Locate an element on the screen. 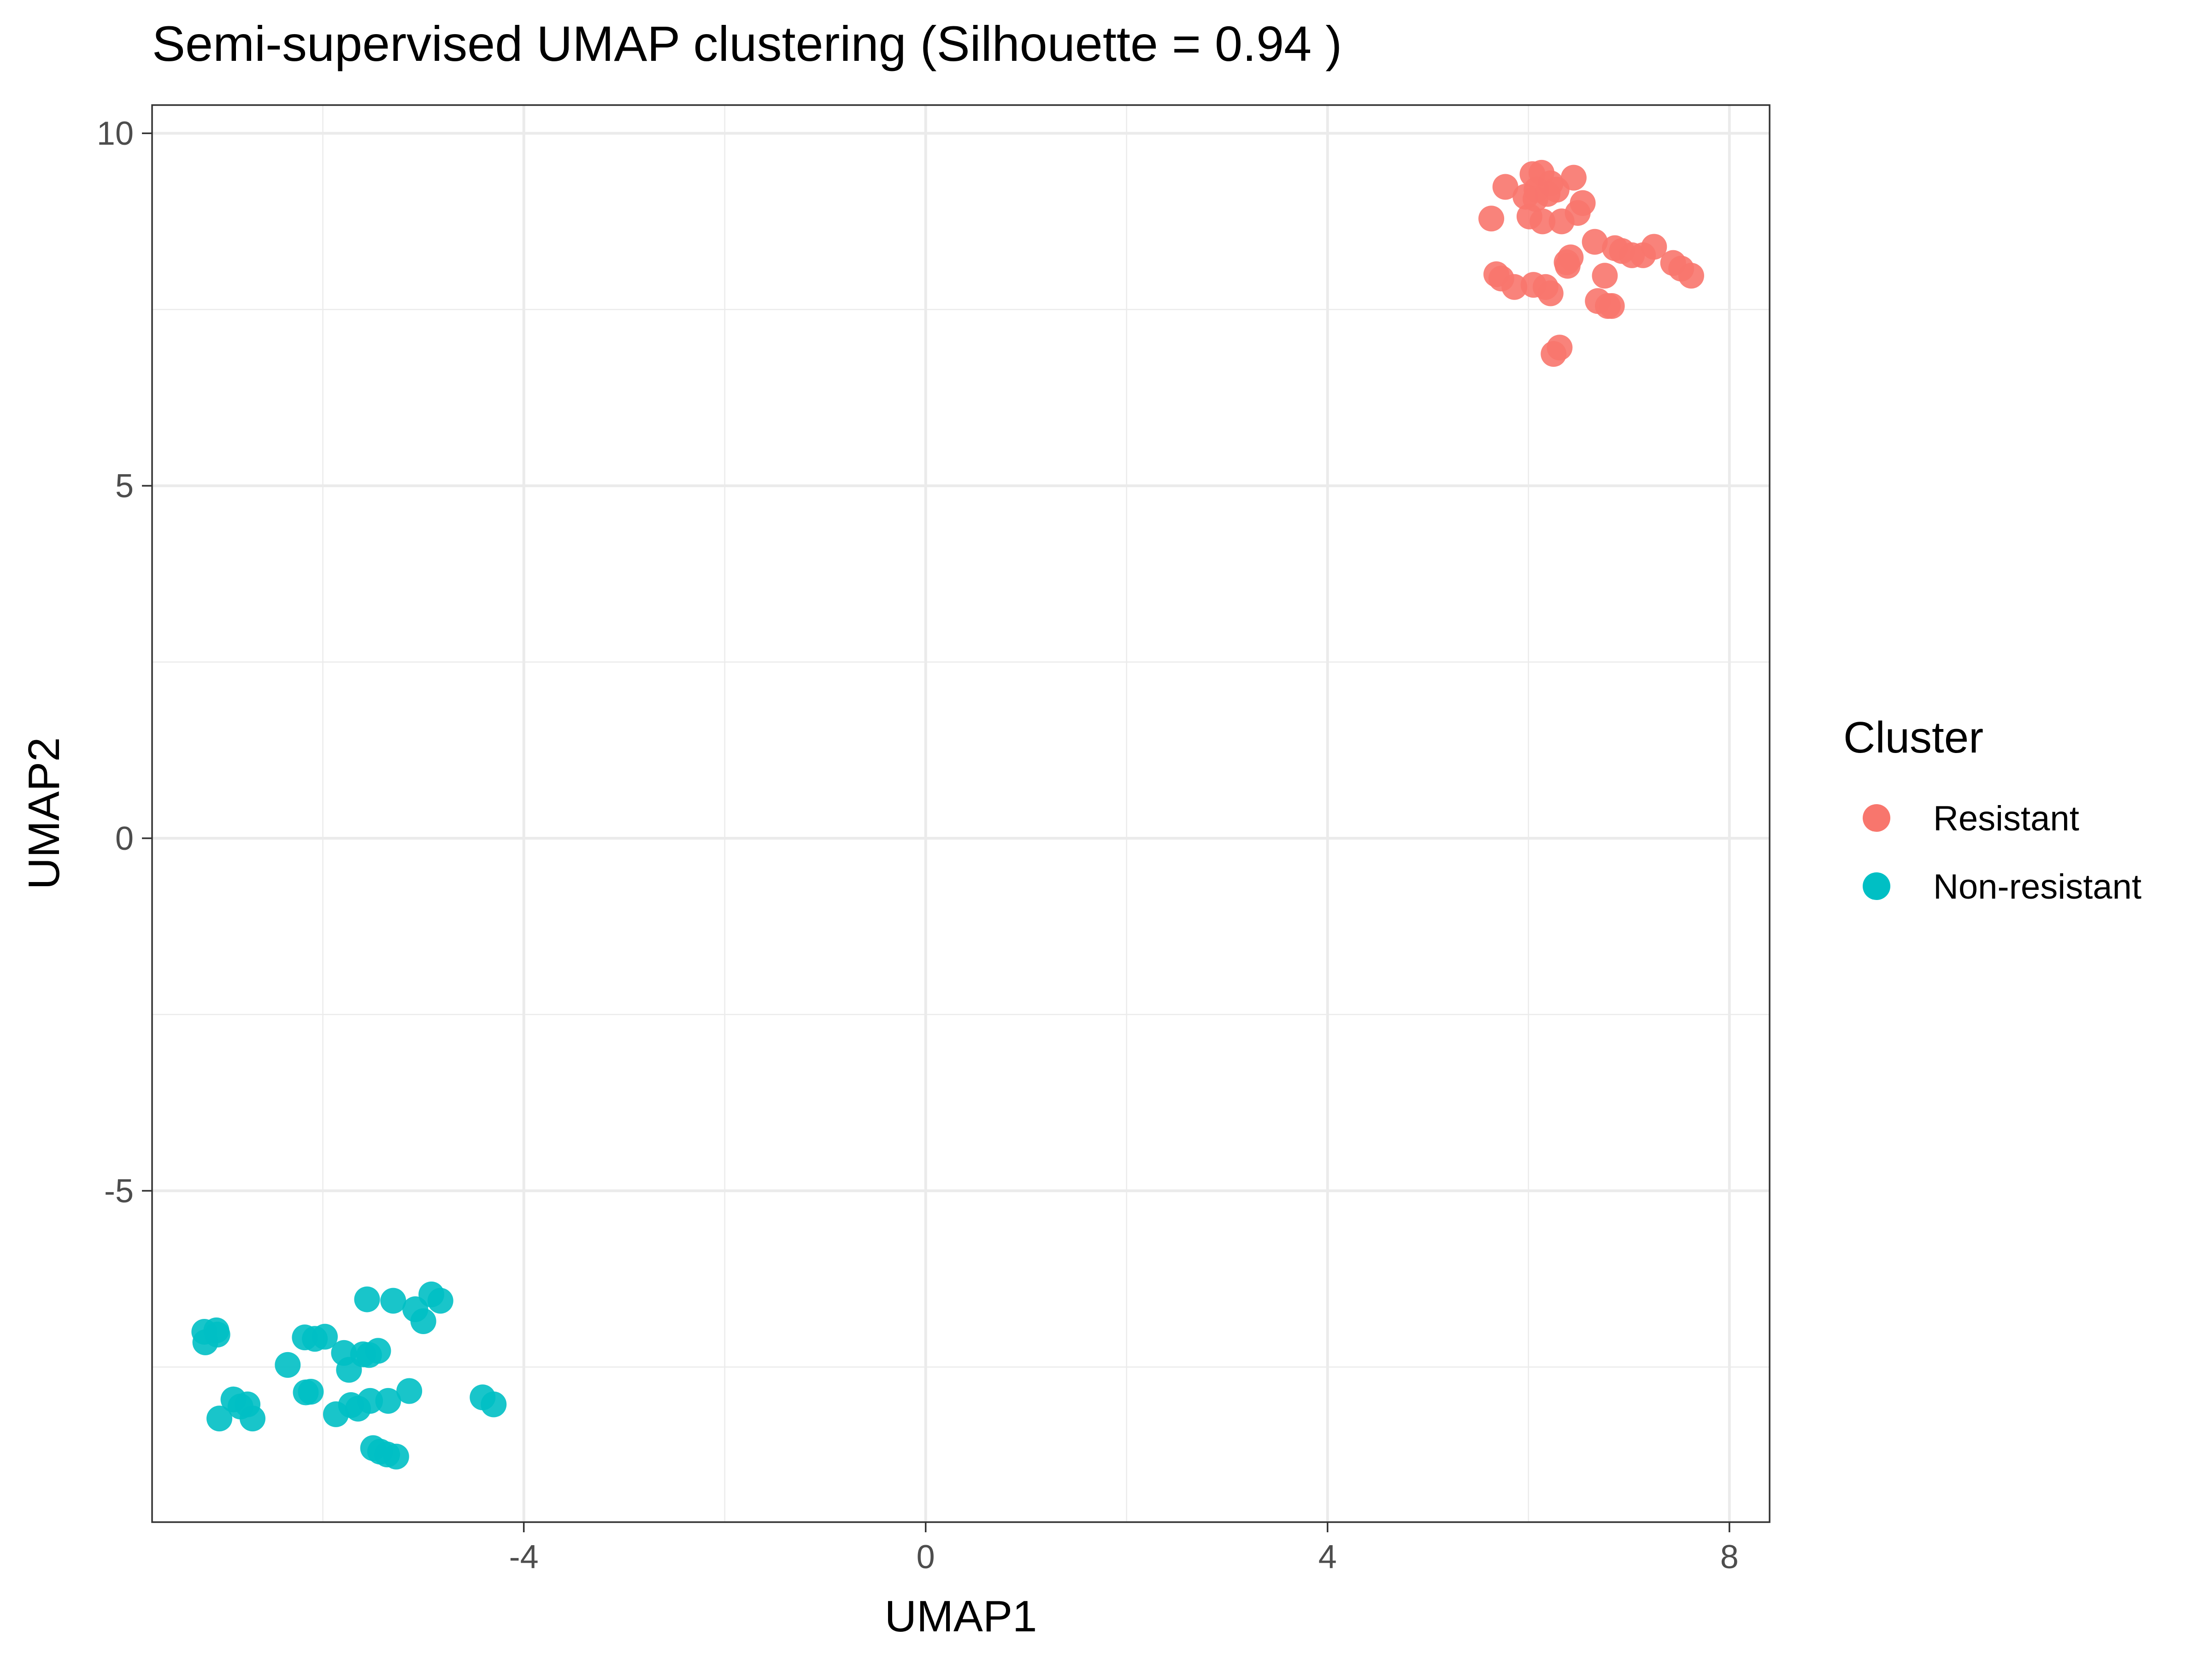 The width and height of the screenshot is (2212, 1659). legend-key-non-resistant is located at coordinates (1876, 886).